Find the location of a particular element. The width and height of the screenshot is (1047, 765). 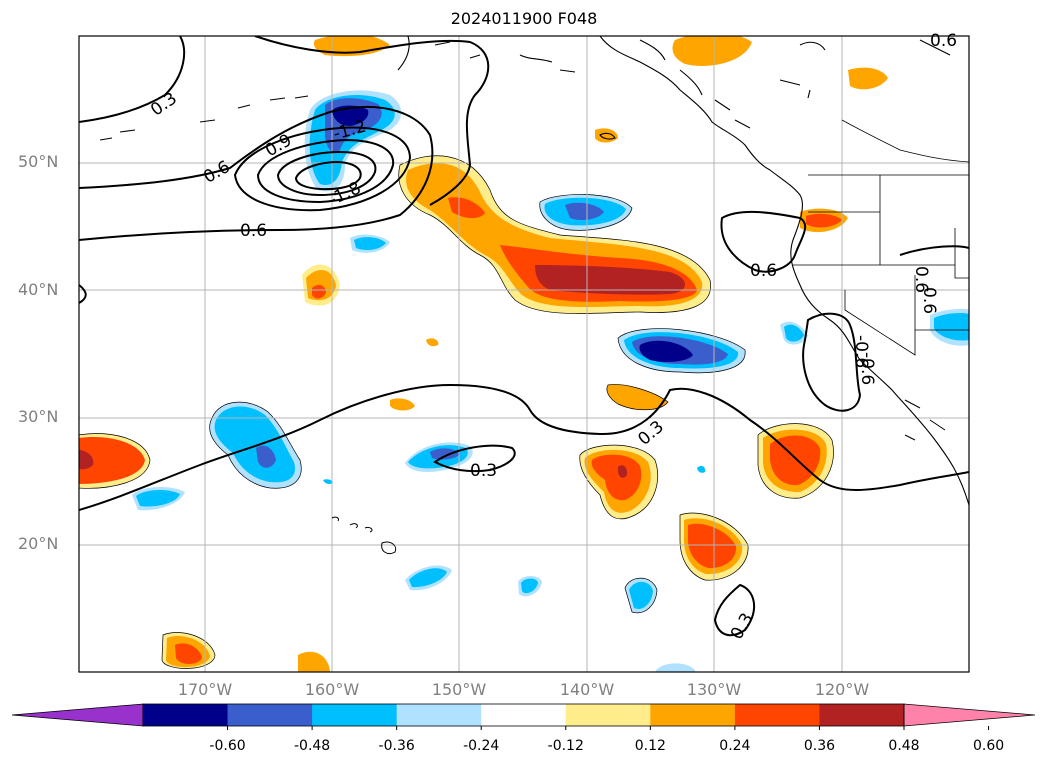

colorbar-extend-low is located at coordinates (77, 715).